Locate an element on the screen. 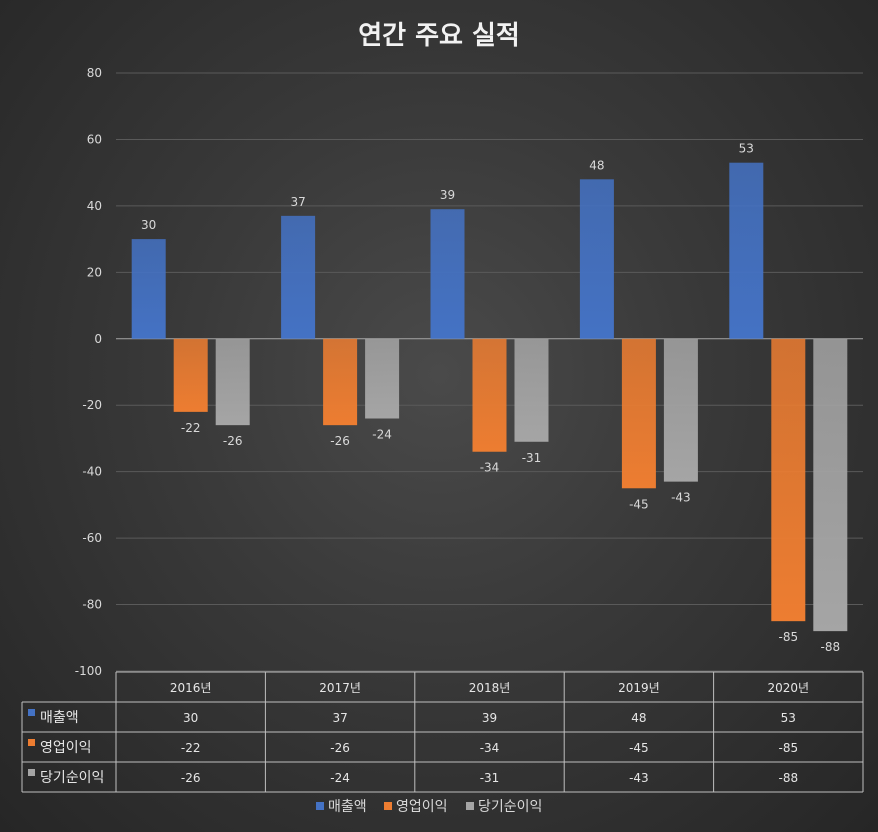 The height and width of the screenshot is (832, 878). table-header: 2018년 is located at coordinates (490, 688).